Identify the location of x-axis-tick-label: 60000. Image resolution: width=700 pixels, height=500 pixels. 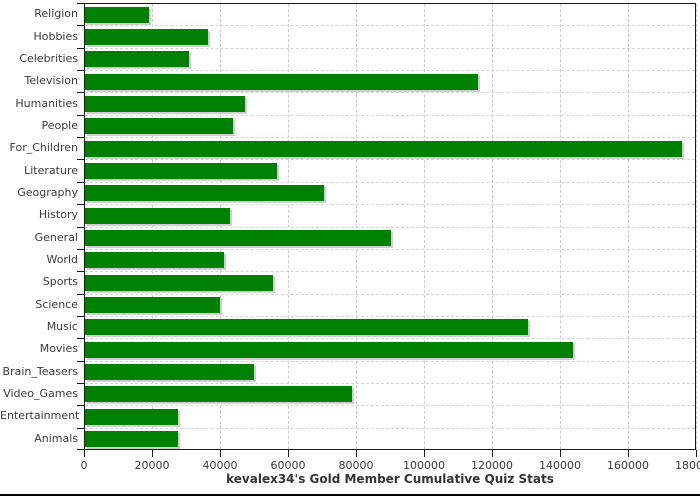
(288, 465).